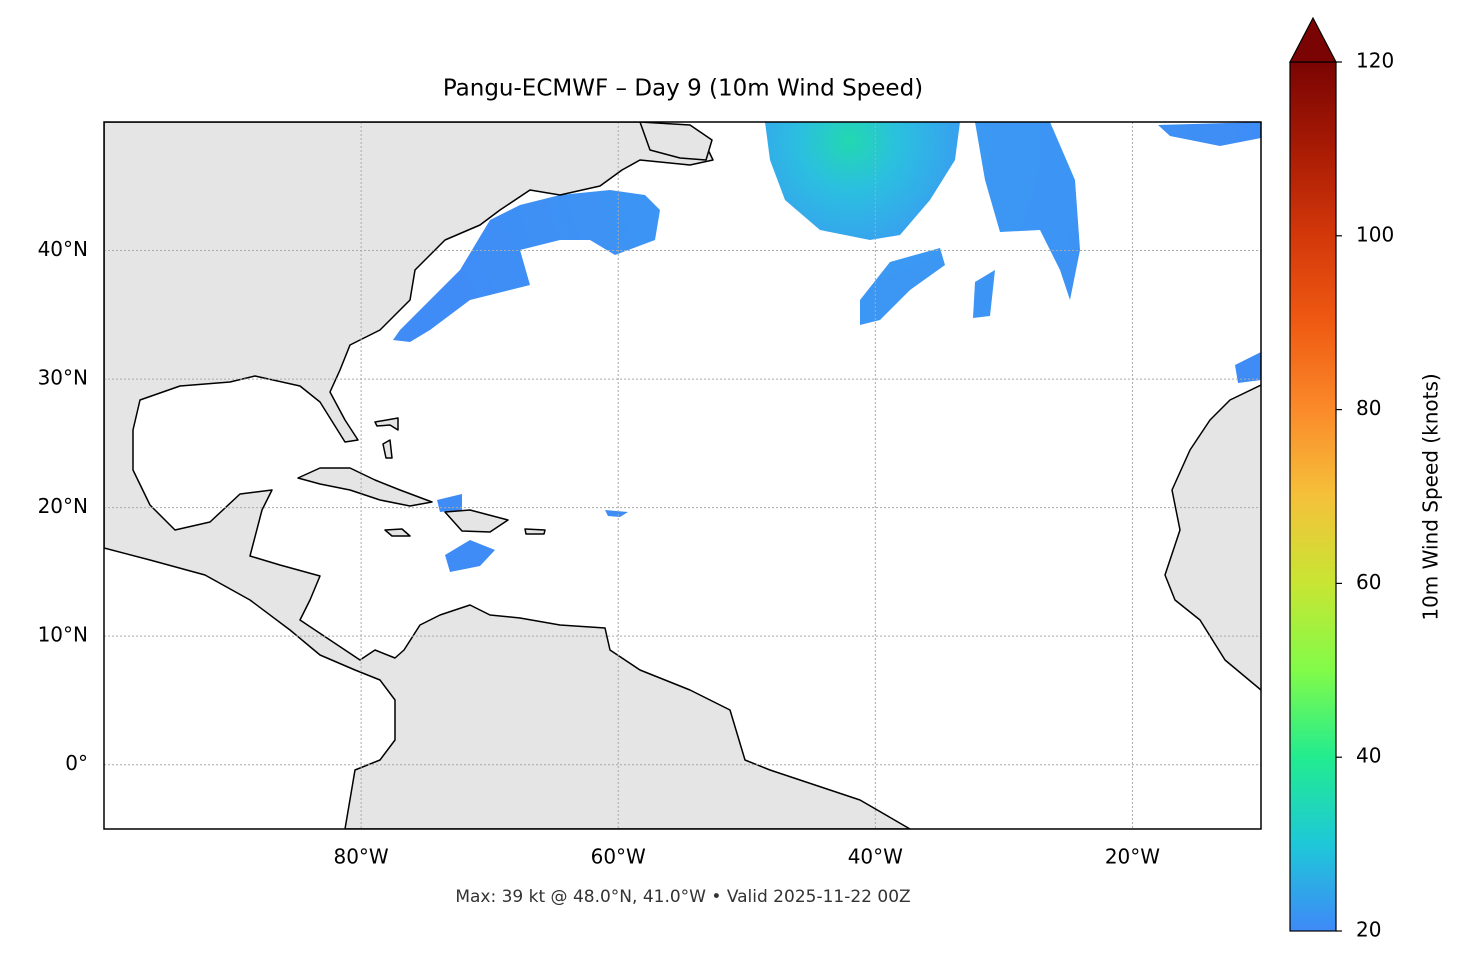  I want to click on colorbar-extension, so click(1313, 39).